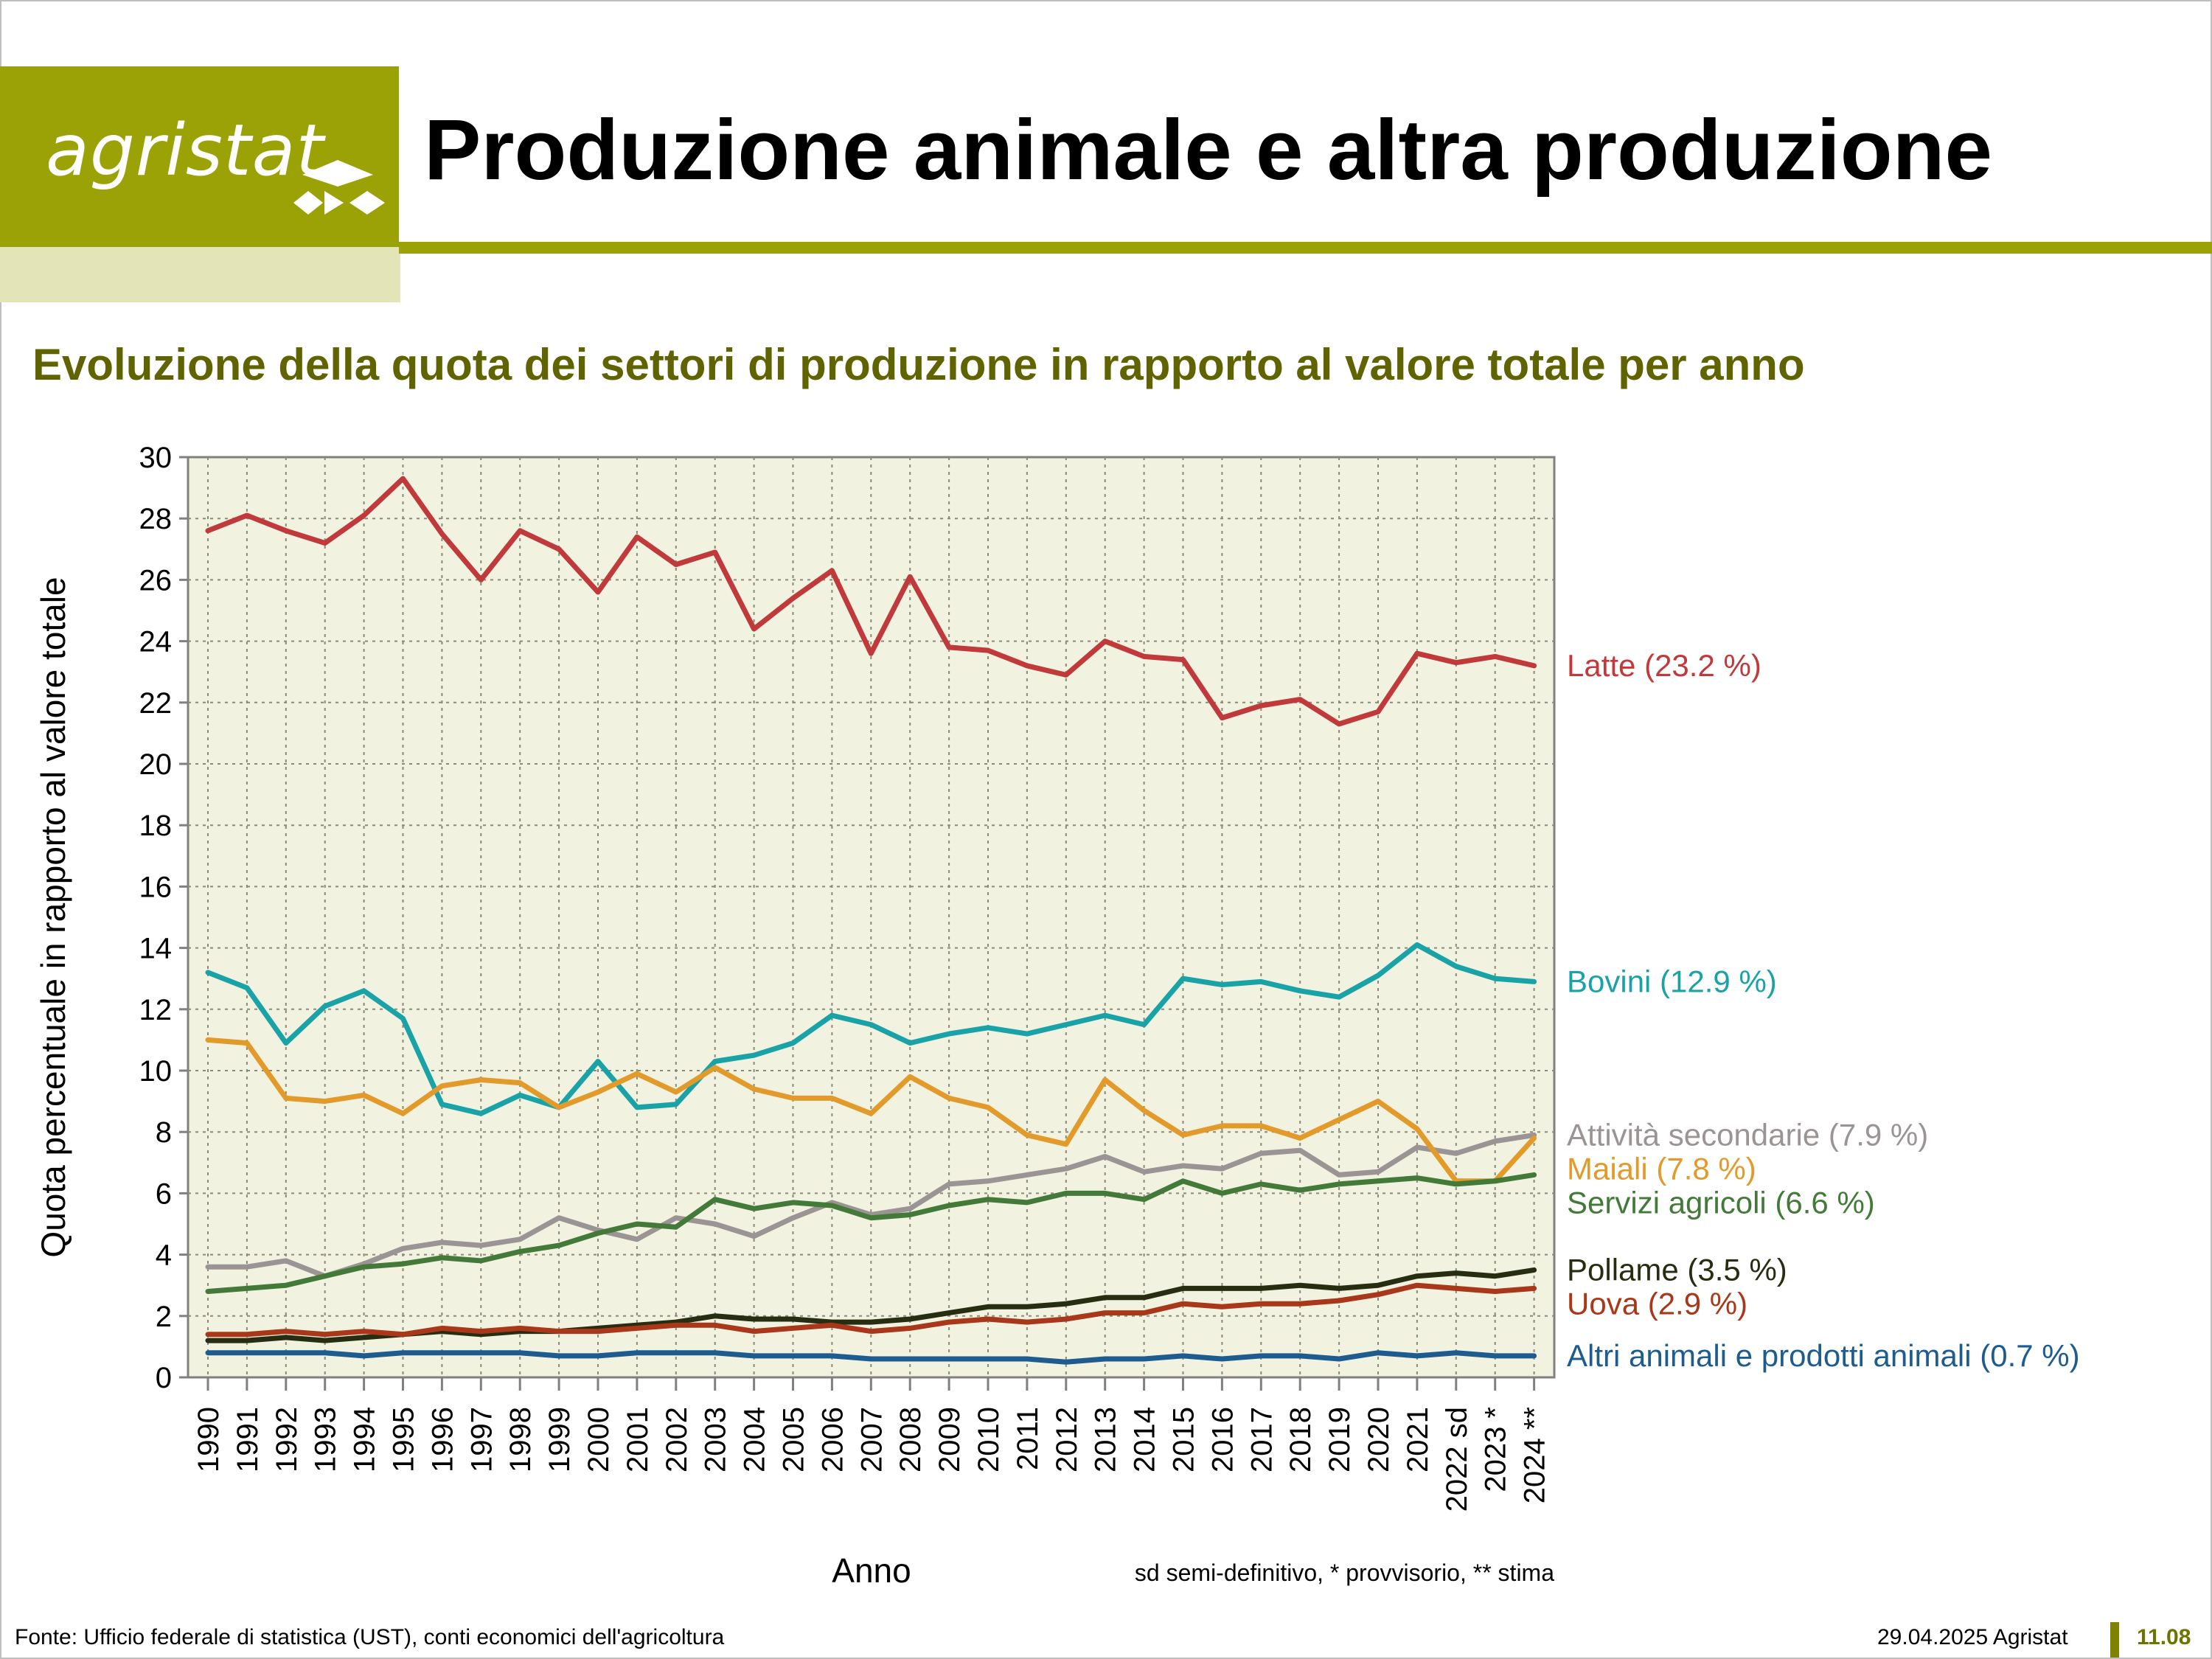 The height and width of the screenshot is (1659, 2212). What do you see at coordinates (832, 1439) in the screenshot?
I see `x-tick-label: 2006` at bounding box center [832, 1439].